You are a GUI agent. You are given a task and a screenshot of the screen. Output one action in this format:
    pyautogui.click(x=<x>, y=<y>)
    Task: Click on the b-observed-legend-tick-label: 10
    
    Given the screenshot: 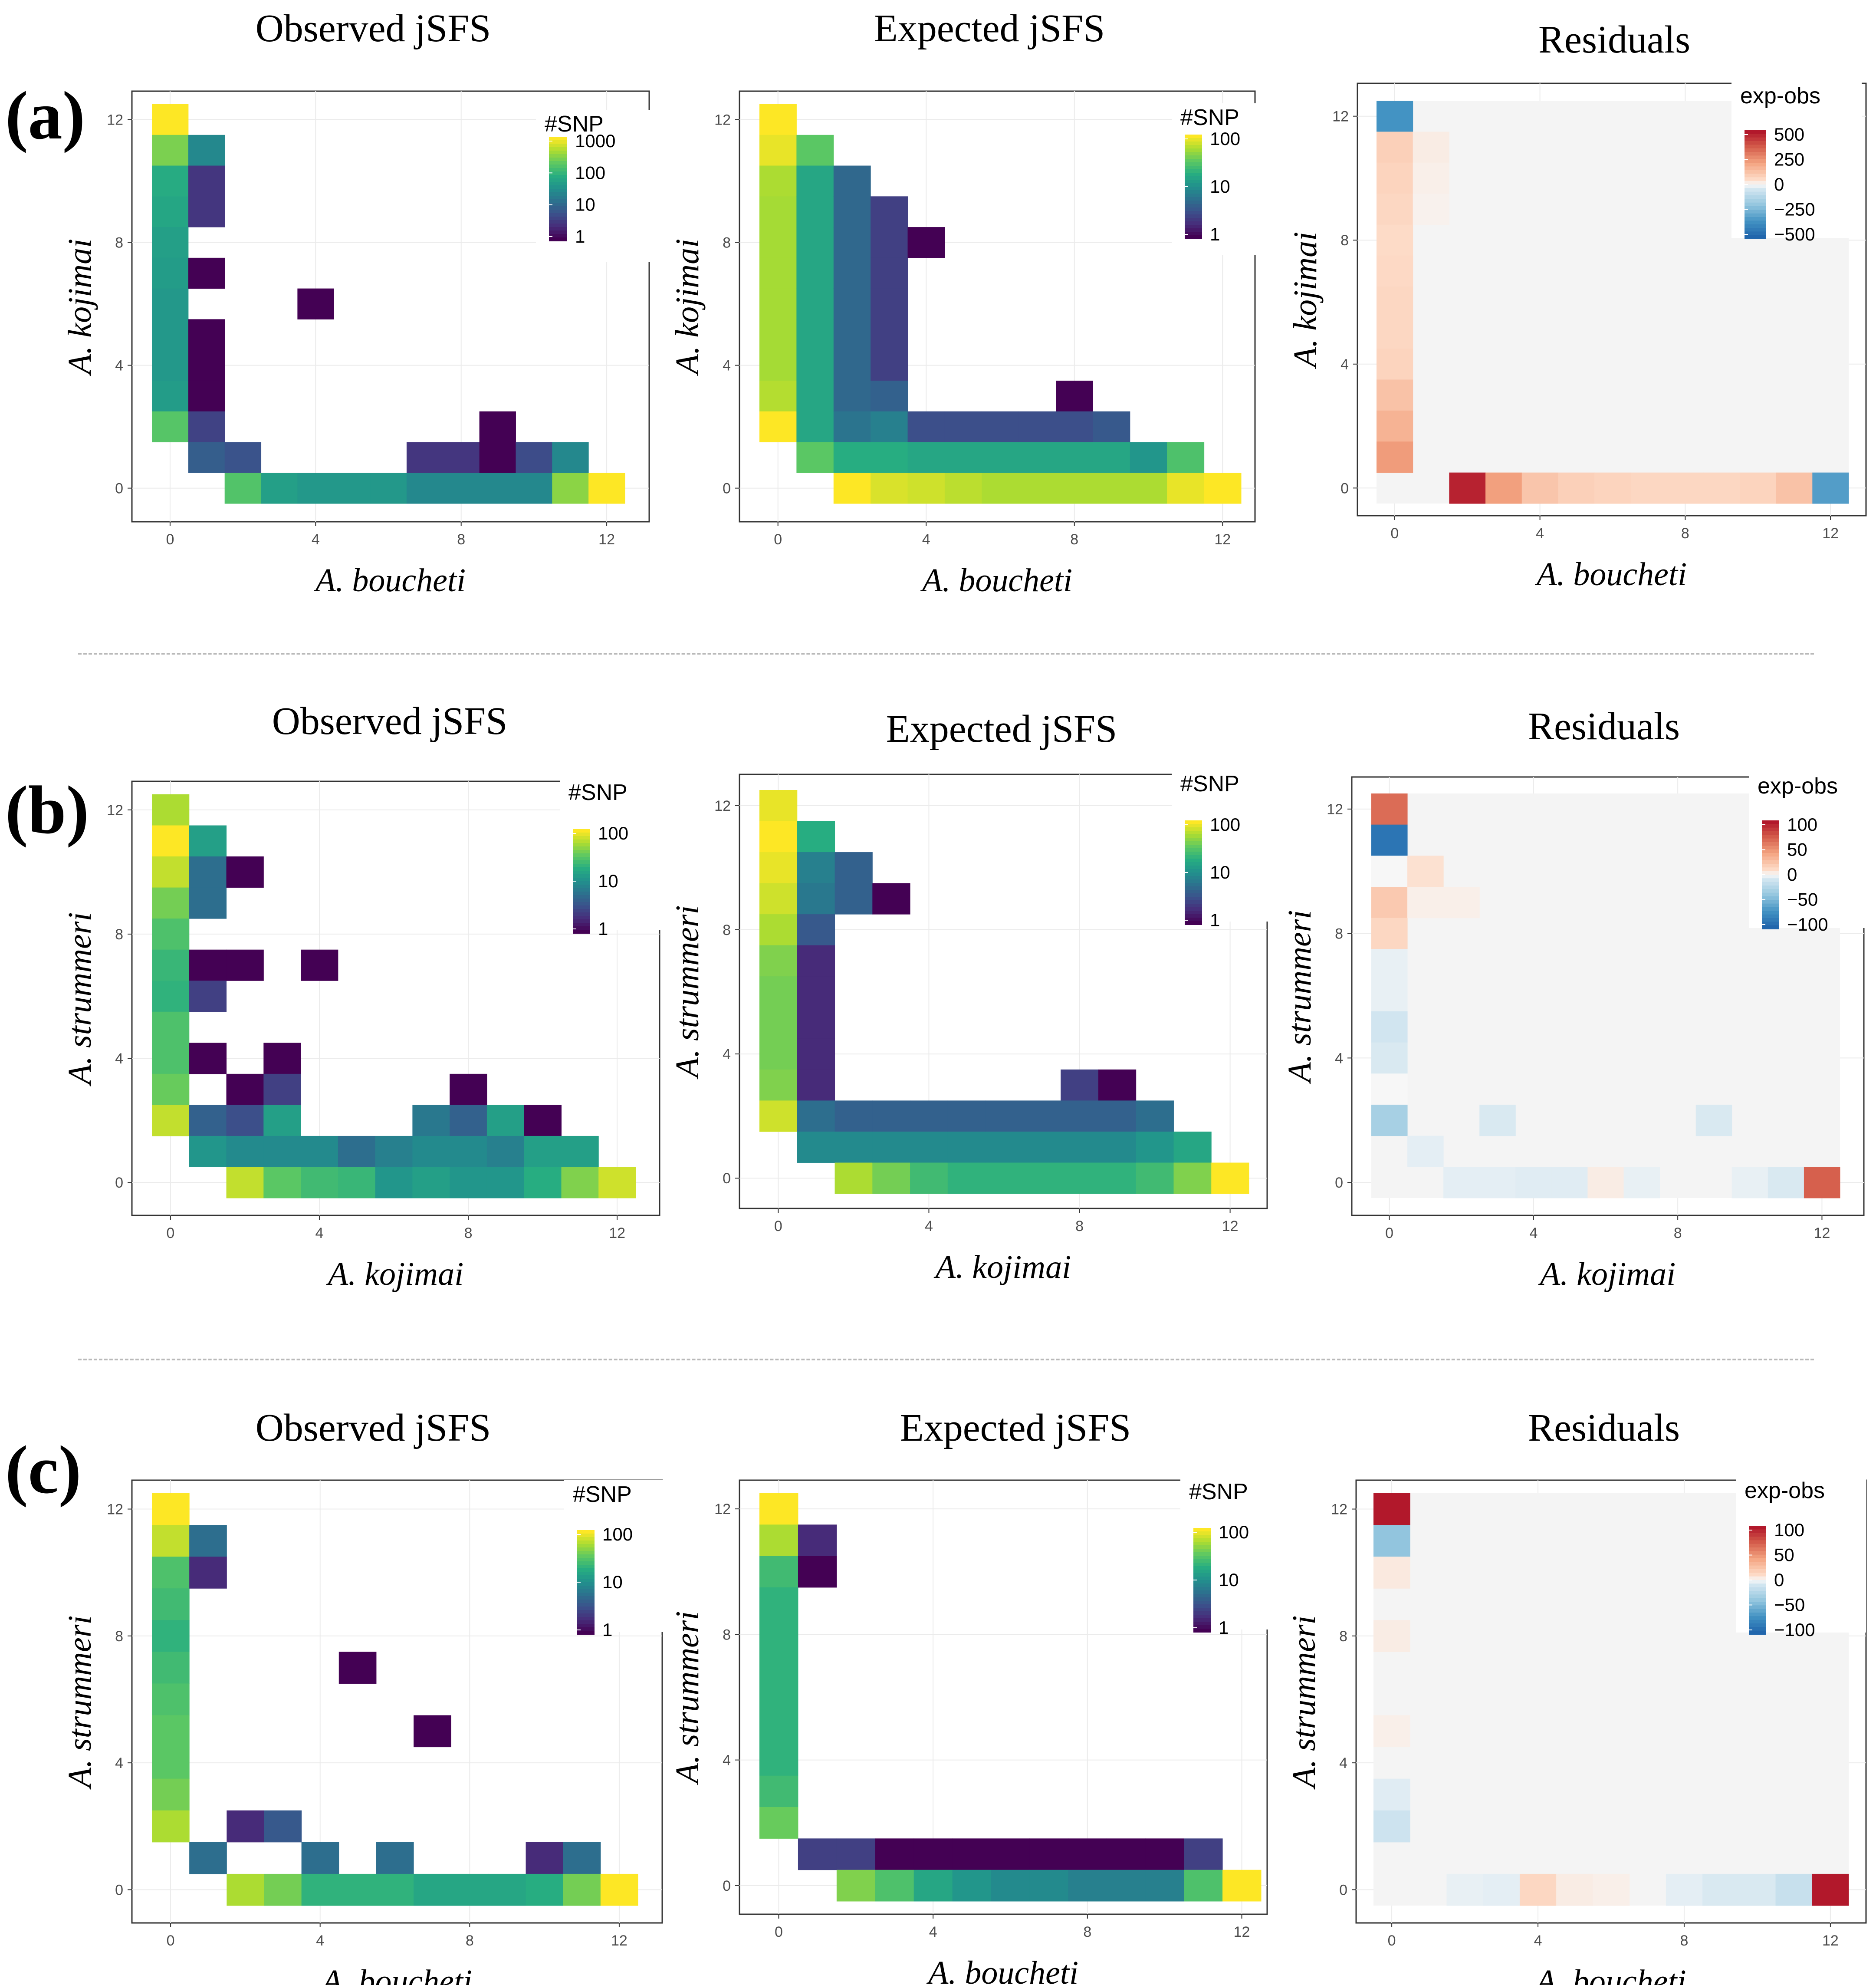 What is the action you would take?
    pyautogui.click(x=608, y=881)
    